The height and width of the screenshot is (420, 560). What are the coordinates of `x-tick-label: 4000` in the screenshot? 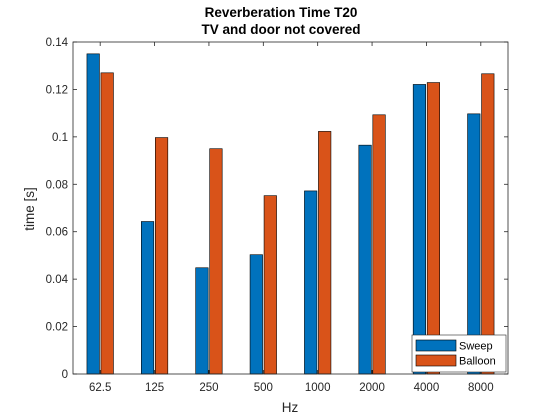 It's located at (427, 388).